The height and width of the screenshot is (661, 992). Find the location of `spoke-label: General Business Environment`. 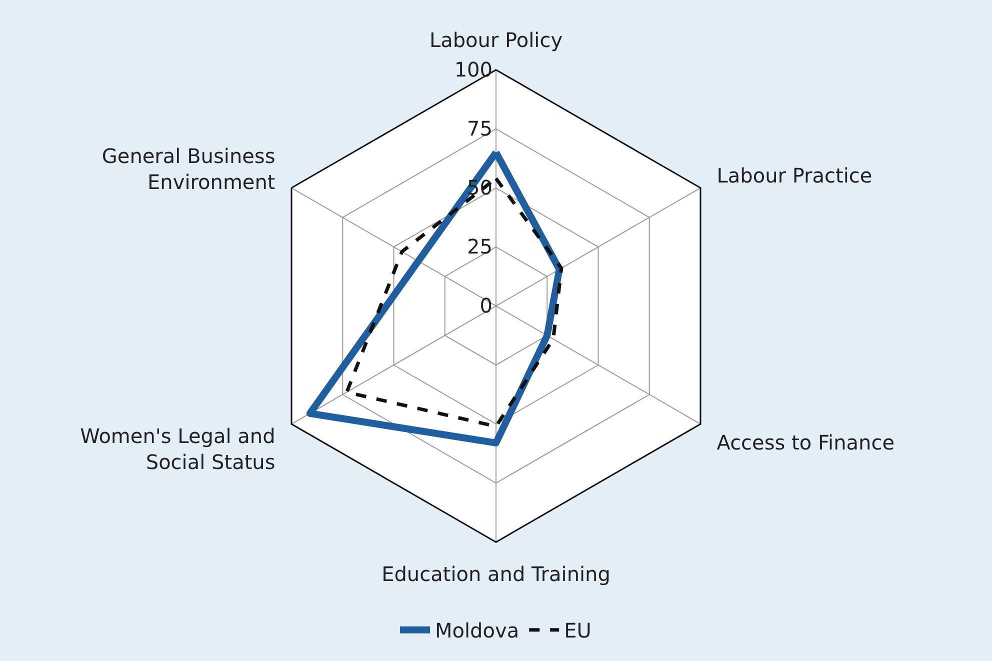

spoke-label: General Business Environment is located at coordinates (189, 169).